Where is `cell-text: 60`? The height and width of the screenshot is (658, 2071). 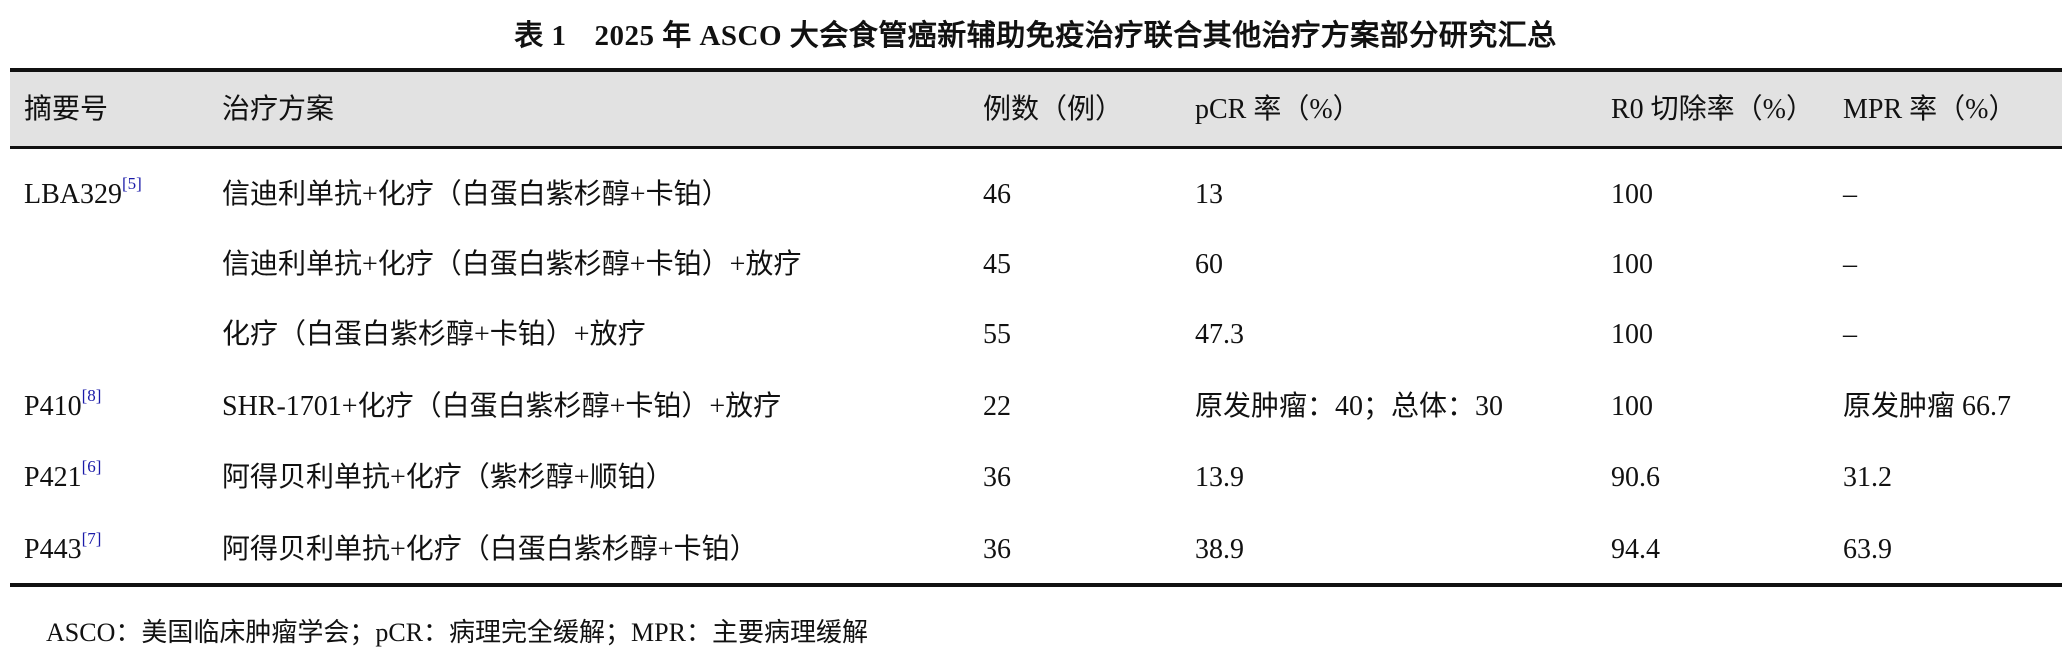 cell-text: 60 is located at coordinates (1209, 264).